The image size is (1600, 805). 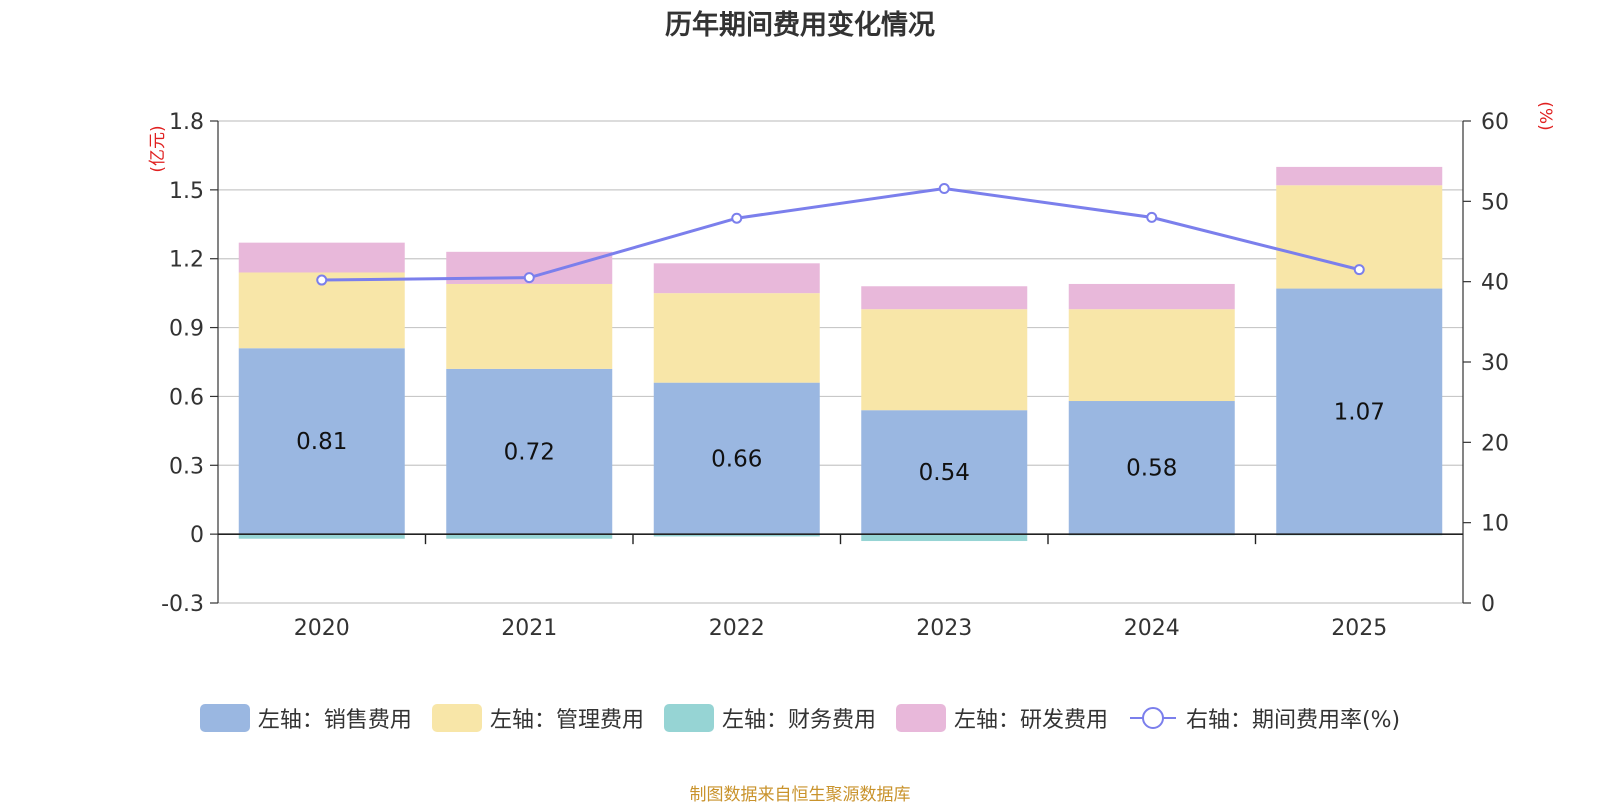 What do you see at coordinates (1495, 363) in the screenshot?
I see `right-axis-tick-label: 30` at bounding box center [1495, 363].